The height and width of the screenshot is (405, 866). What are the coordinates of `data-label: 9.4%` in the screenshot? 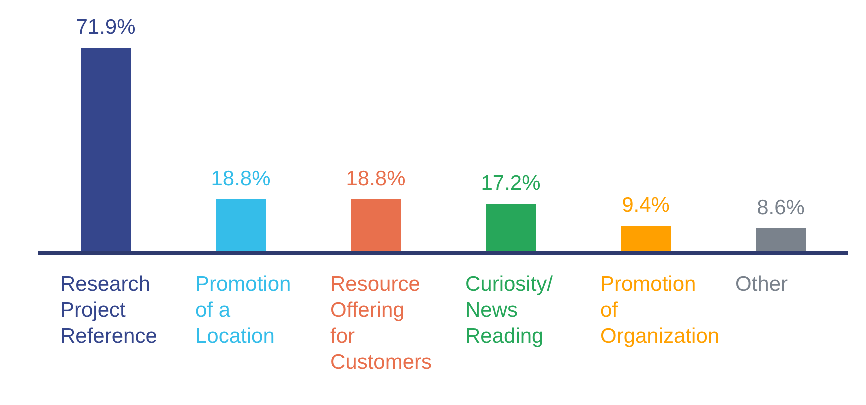 It's located at (646, 206).